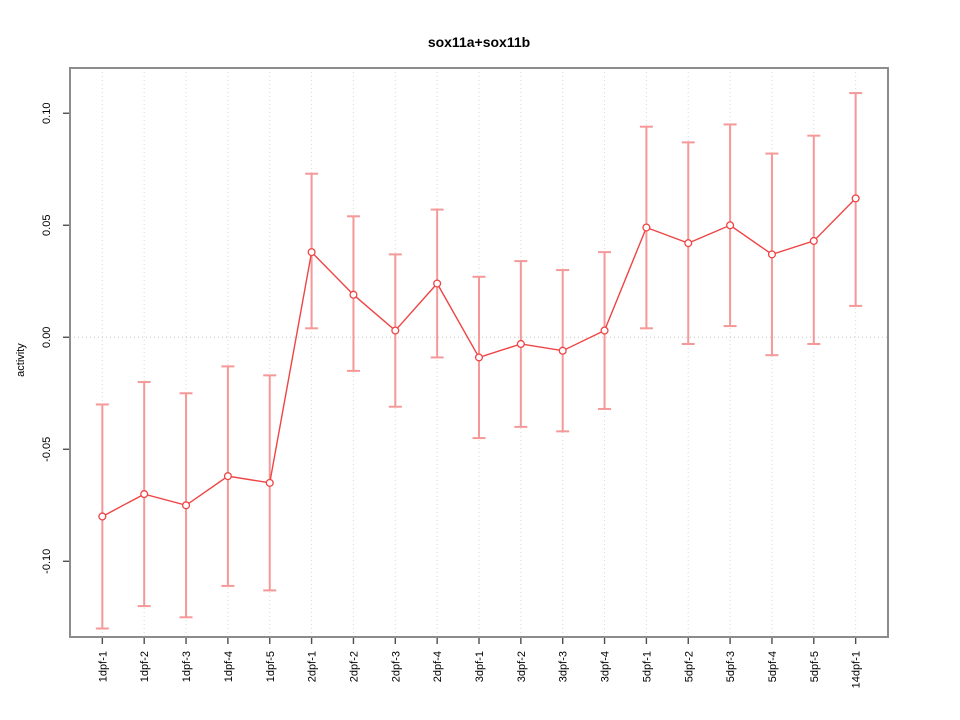 This screenshot has width=960, height=720. Describe the element at coordinates (857, 669) in the screenshot. I see `x-tick-label: 14dpf-1` at that location.